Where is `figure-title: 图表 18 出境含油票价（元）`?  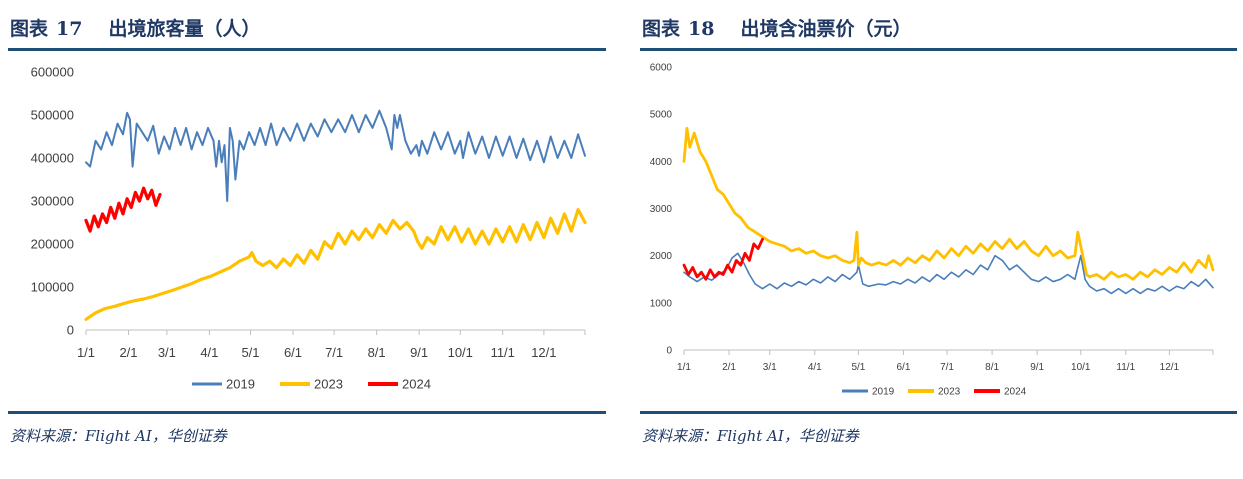 figure-title: 图表 18 出境含油票价（元） is located at coordinates (776, 29).